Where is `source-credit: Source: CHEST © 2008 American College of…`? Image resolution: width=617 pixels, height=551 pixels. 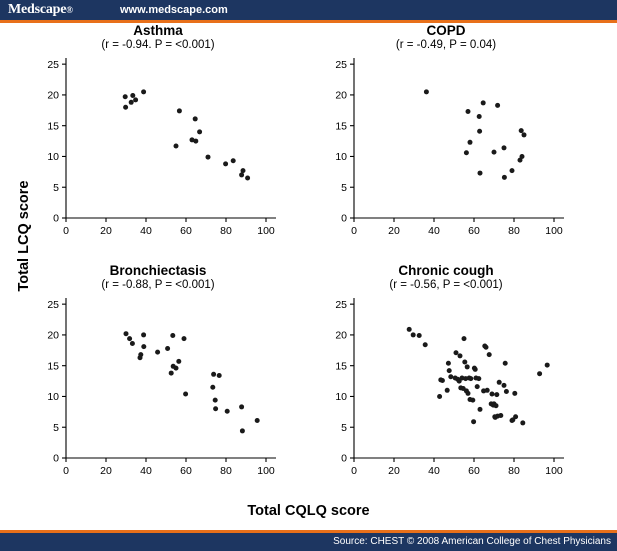 source-credit: Source: CHEST © 2008 American College of… is located at coordinates (472, 541).